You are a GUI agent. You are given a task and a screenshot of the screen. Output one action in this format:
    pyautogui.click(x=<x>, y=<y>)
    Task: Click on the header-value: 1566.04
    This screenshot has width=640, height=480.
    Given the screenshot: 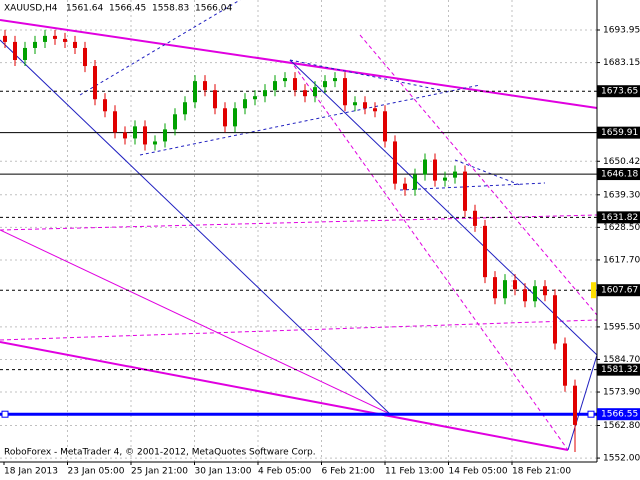 What is the action you would take?
    pyautogui.click(x=213, y=9)
    